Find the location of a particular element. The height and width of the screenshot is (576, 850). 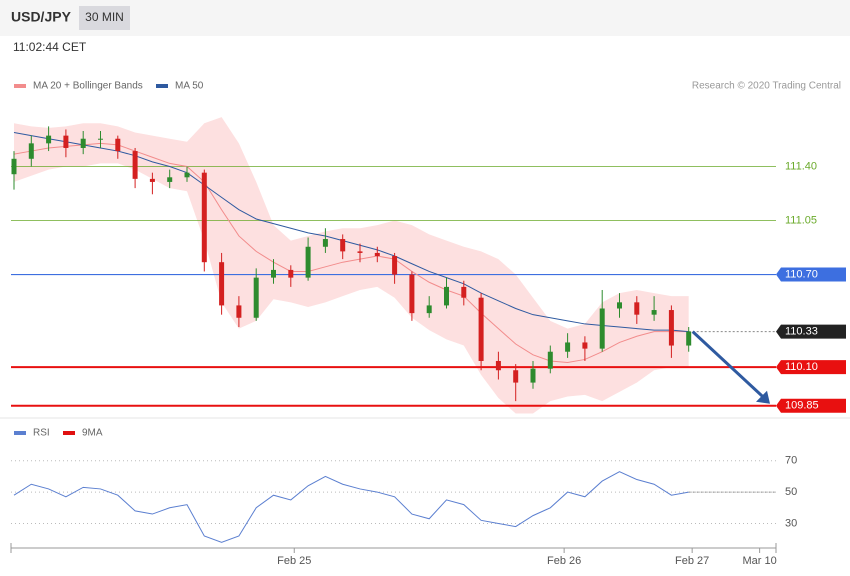

level-label: 110.33 is located at coordinates (801, 332).